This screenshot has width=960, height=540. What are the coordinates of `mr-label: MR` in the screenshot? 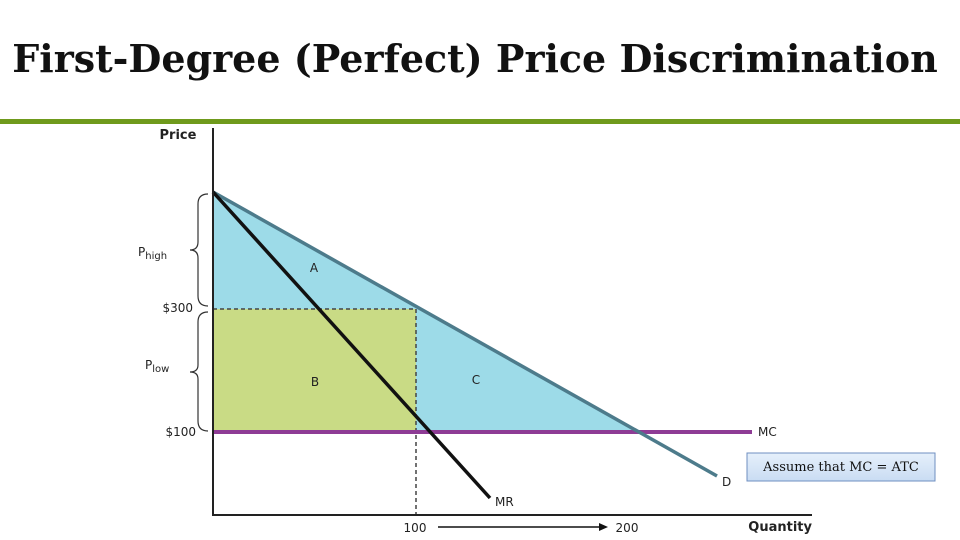 It's located at (504, 502).